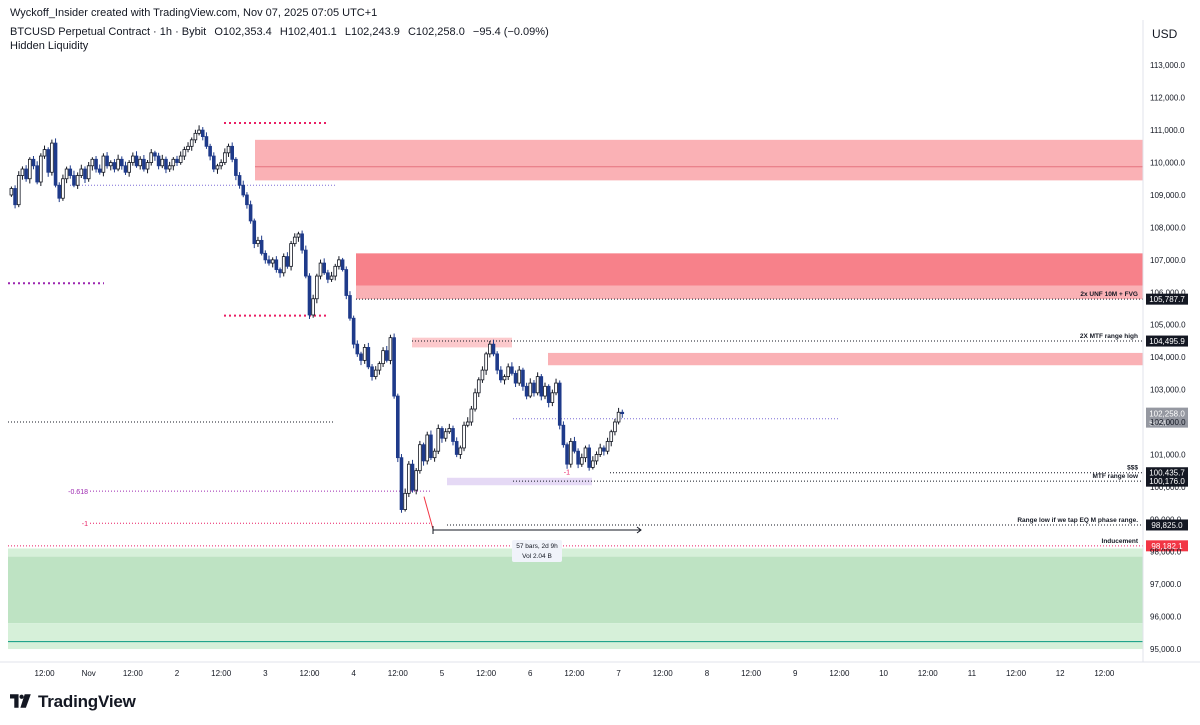 This screenshot has height=725, width=1200. What do you see at coordinates (575, 636) in the screenshot?
I see `zone-demand-bottom-band` at bounding box center [575, 636].